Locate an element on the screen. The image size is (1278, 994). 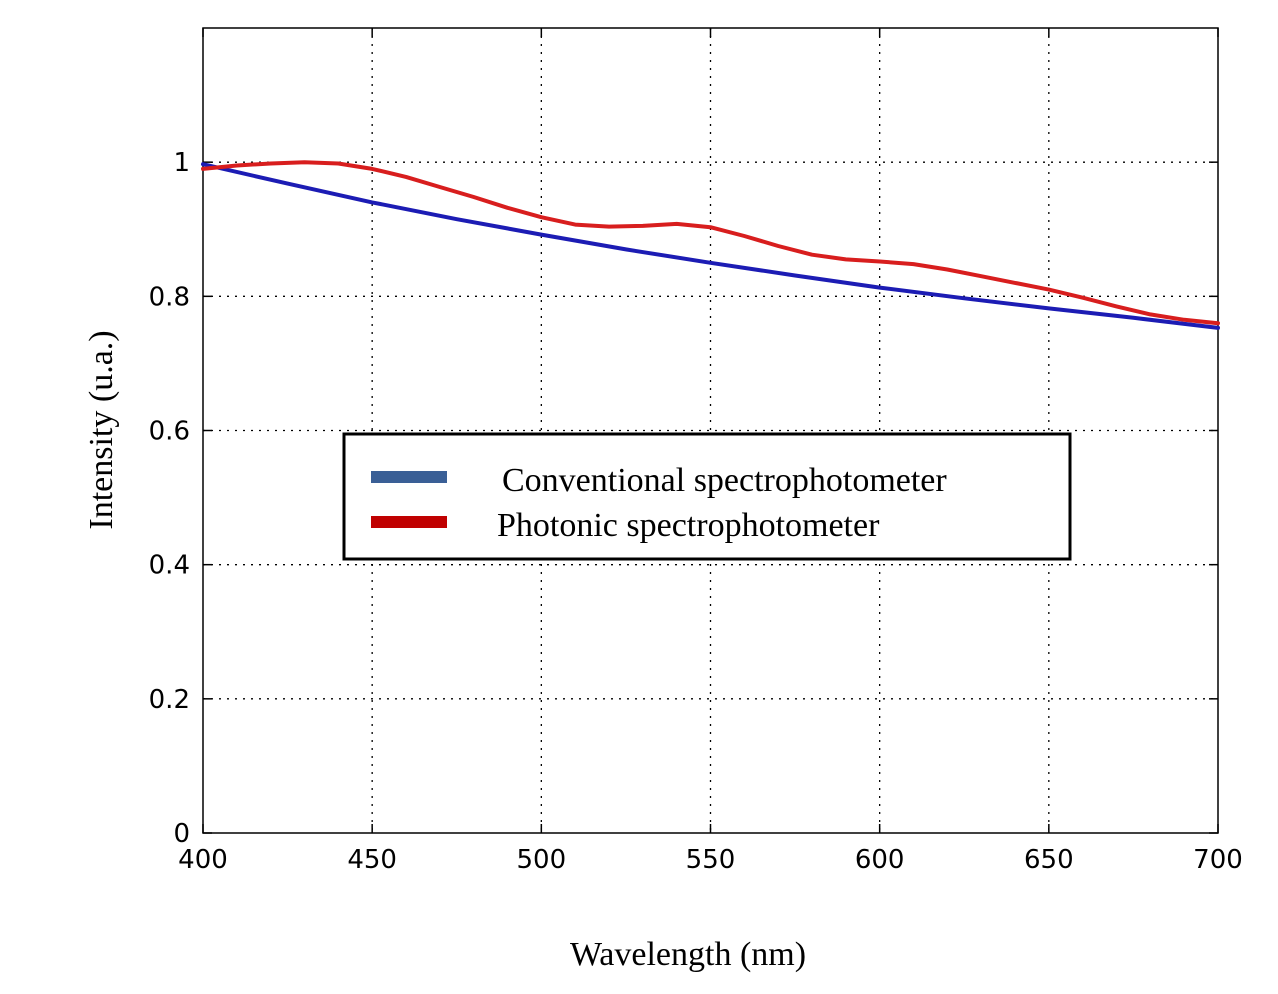
x-tick-label: 550 is located at coordinates (711, 860).